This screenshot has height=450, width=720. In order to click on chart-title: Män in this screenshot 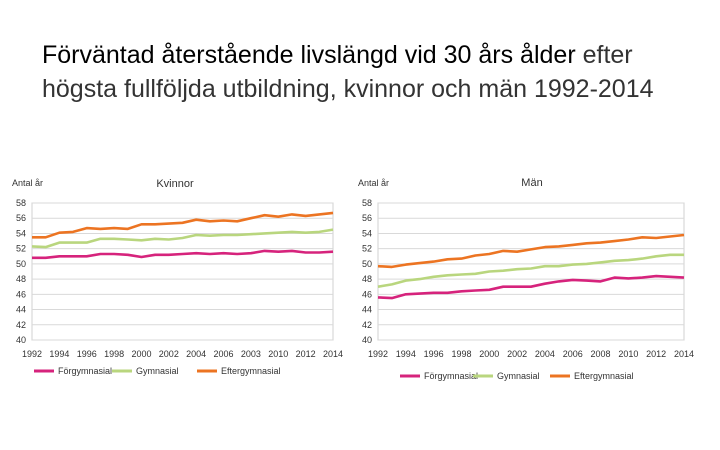, I will do `click(531, 183)`.